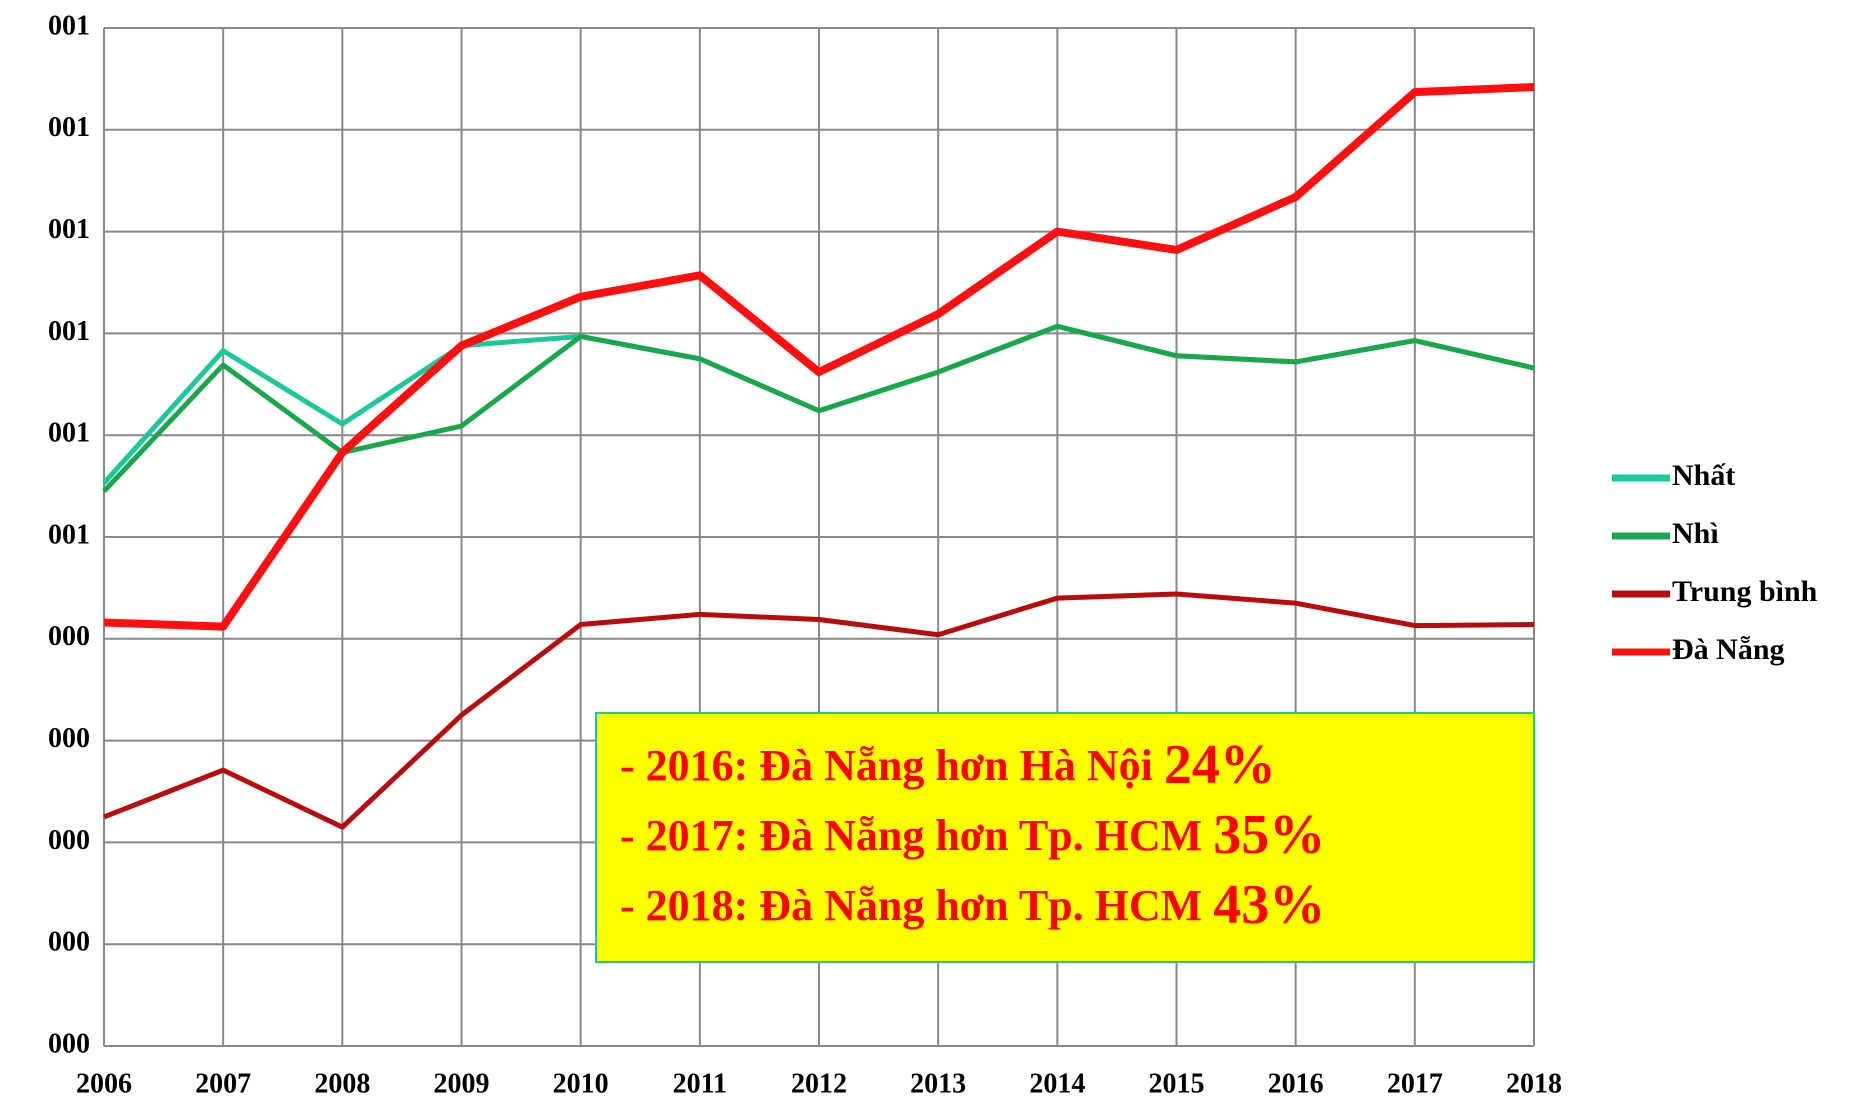 The height and width of the screenshot is (1107, 1858). I want to click on x-tick-label: 2011, so click(700, 1083).